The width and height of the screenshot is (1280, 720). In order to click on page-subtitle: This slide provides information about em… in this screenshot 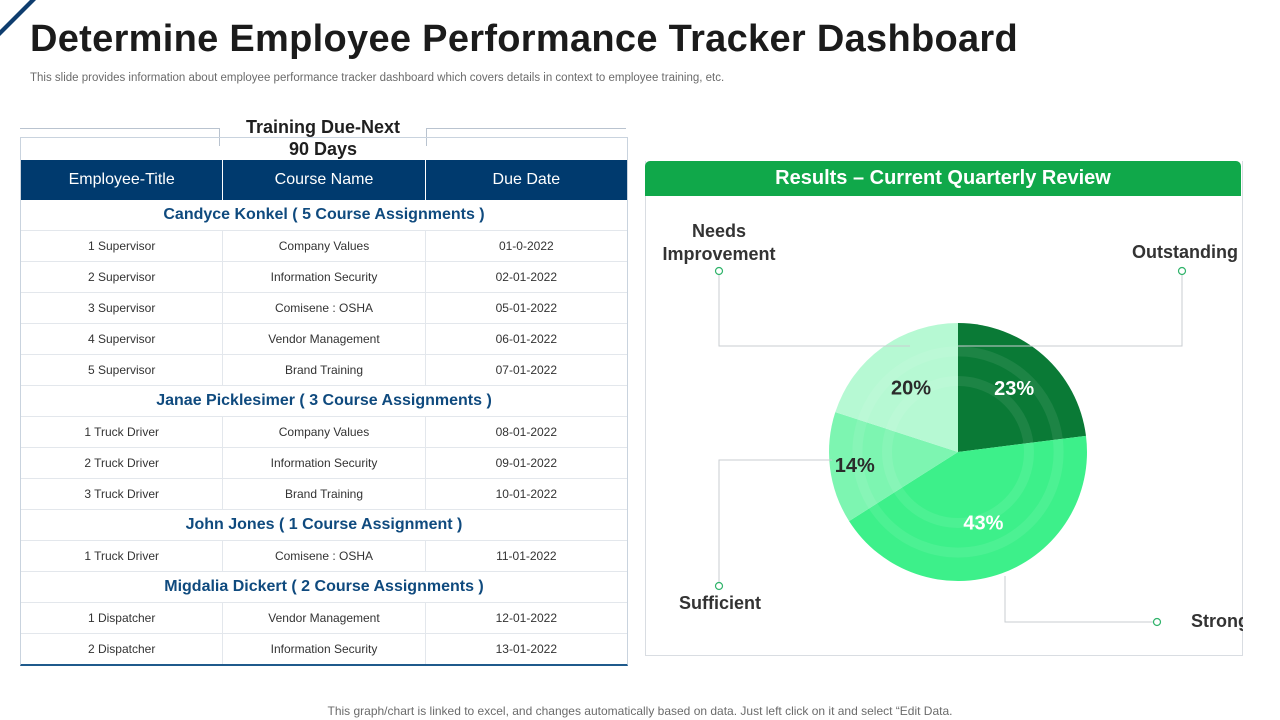, I will do `click(377, 78)`.